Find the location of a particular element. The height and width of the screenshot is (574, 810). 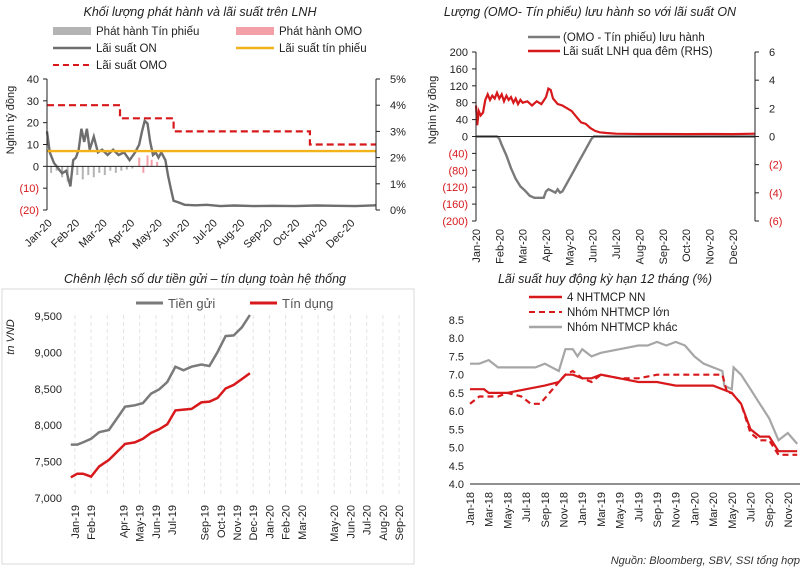

c1-ytick-right: 1% is located at coordinates (398, 185).